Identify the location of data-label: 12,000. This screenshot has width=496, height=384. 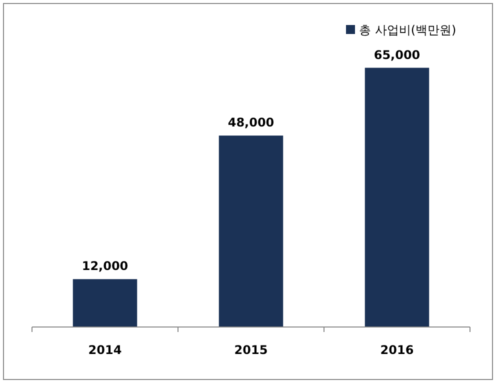
(105, 266).